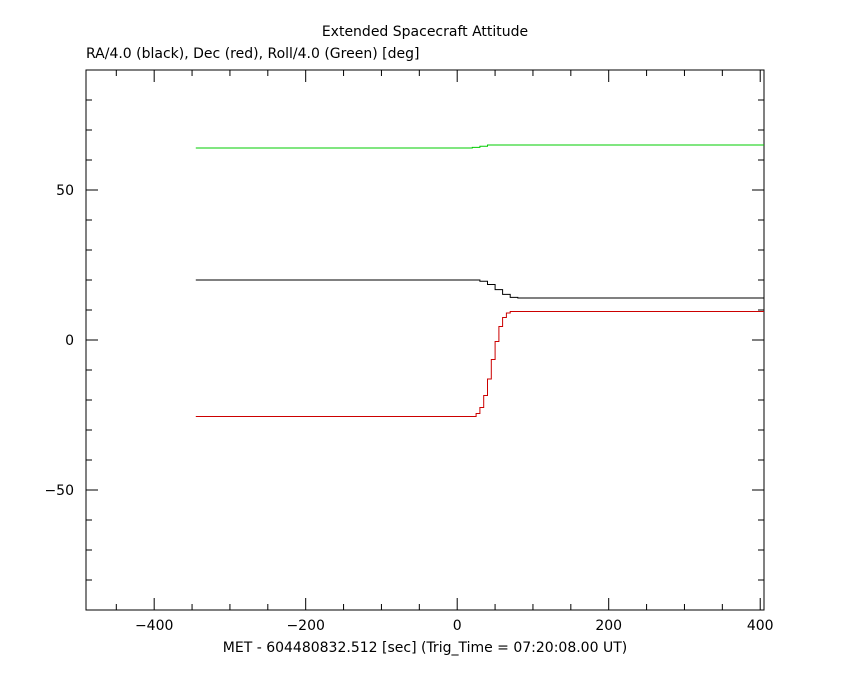 The width and height of the screenshot is (850, 680). I want to click on chart-title: Extended Spacecraft Attitude, so click(425, 32).